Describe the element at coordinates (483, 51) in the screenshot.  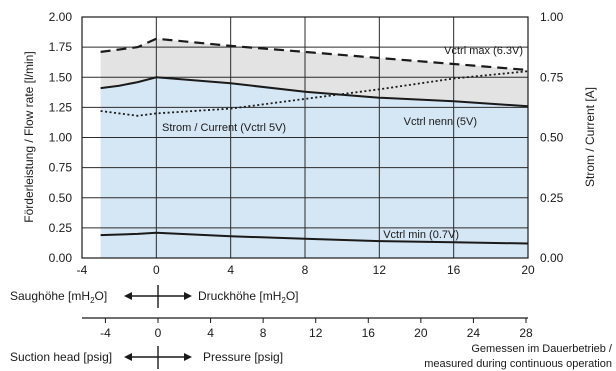
I see `label-vctrl-max: Vctrl max (6.3V)` at that location.